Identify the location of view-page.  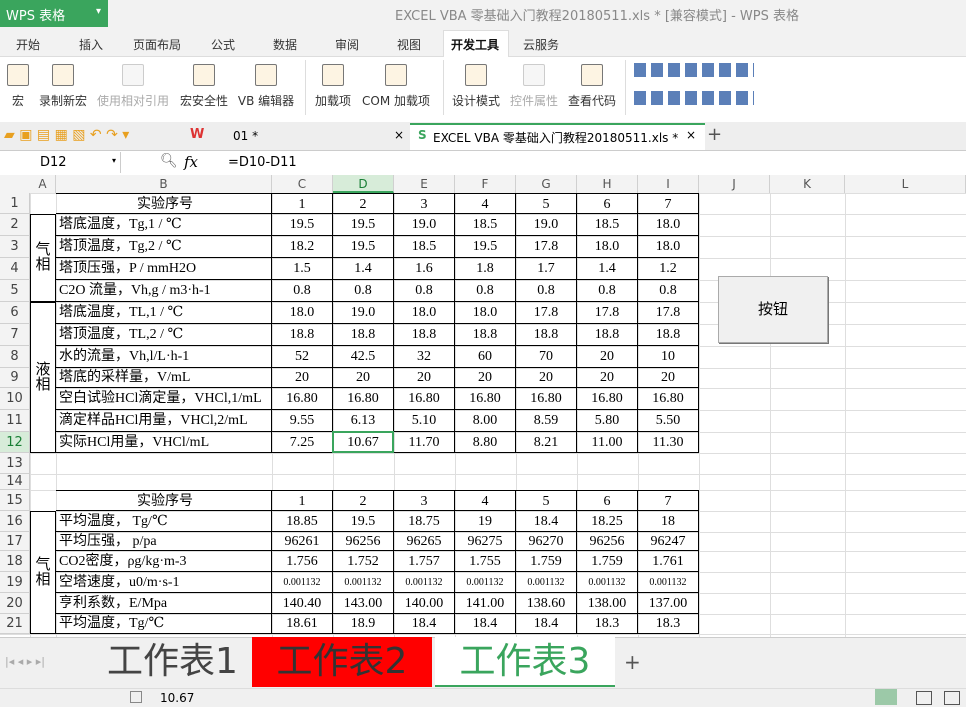
(952, 698).